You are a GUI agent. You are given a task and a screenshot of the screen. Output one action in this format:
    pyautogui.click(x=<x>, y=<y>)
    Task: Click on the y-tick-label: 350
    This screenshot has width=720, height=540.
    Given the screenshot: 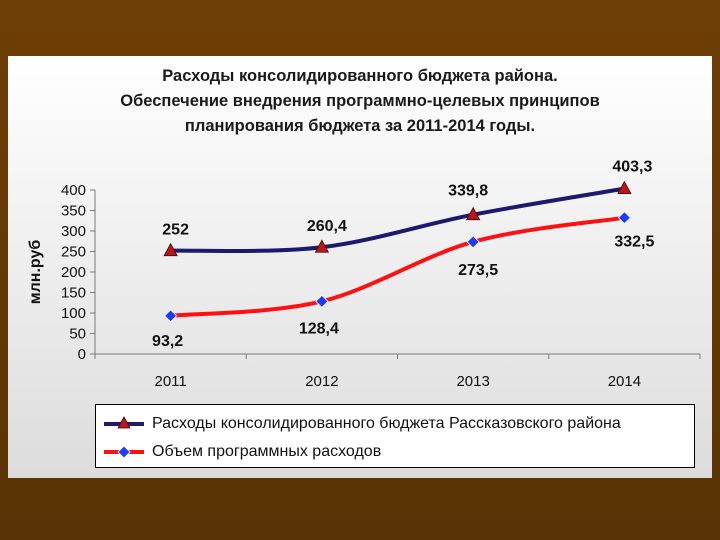 What is the action you would take?
    pyautogui.click(x=73, y=211)
    